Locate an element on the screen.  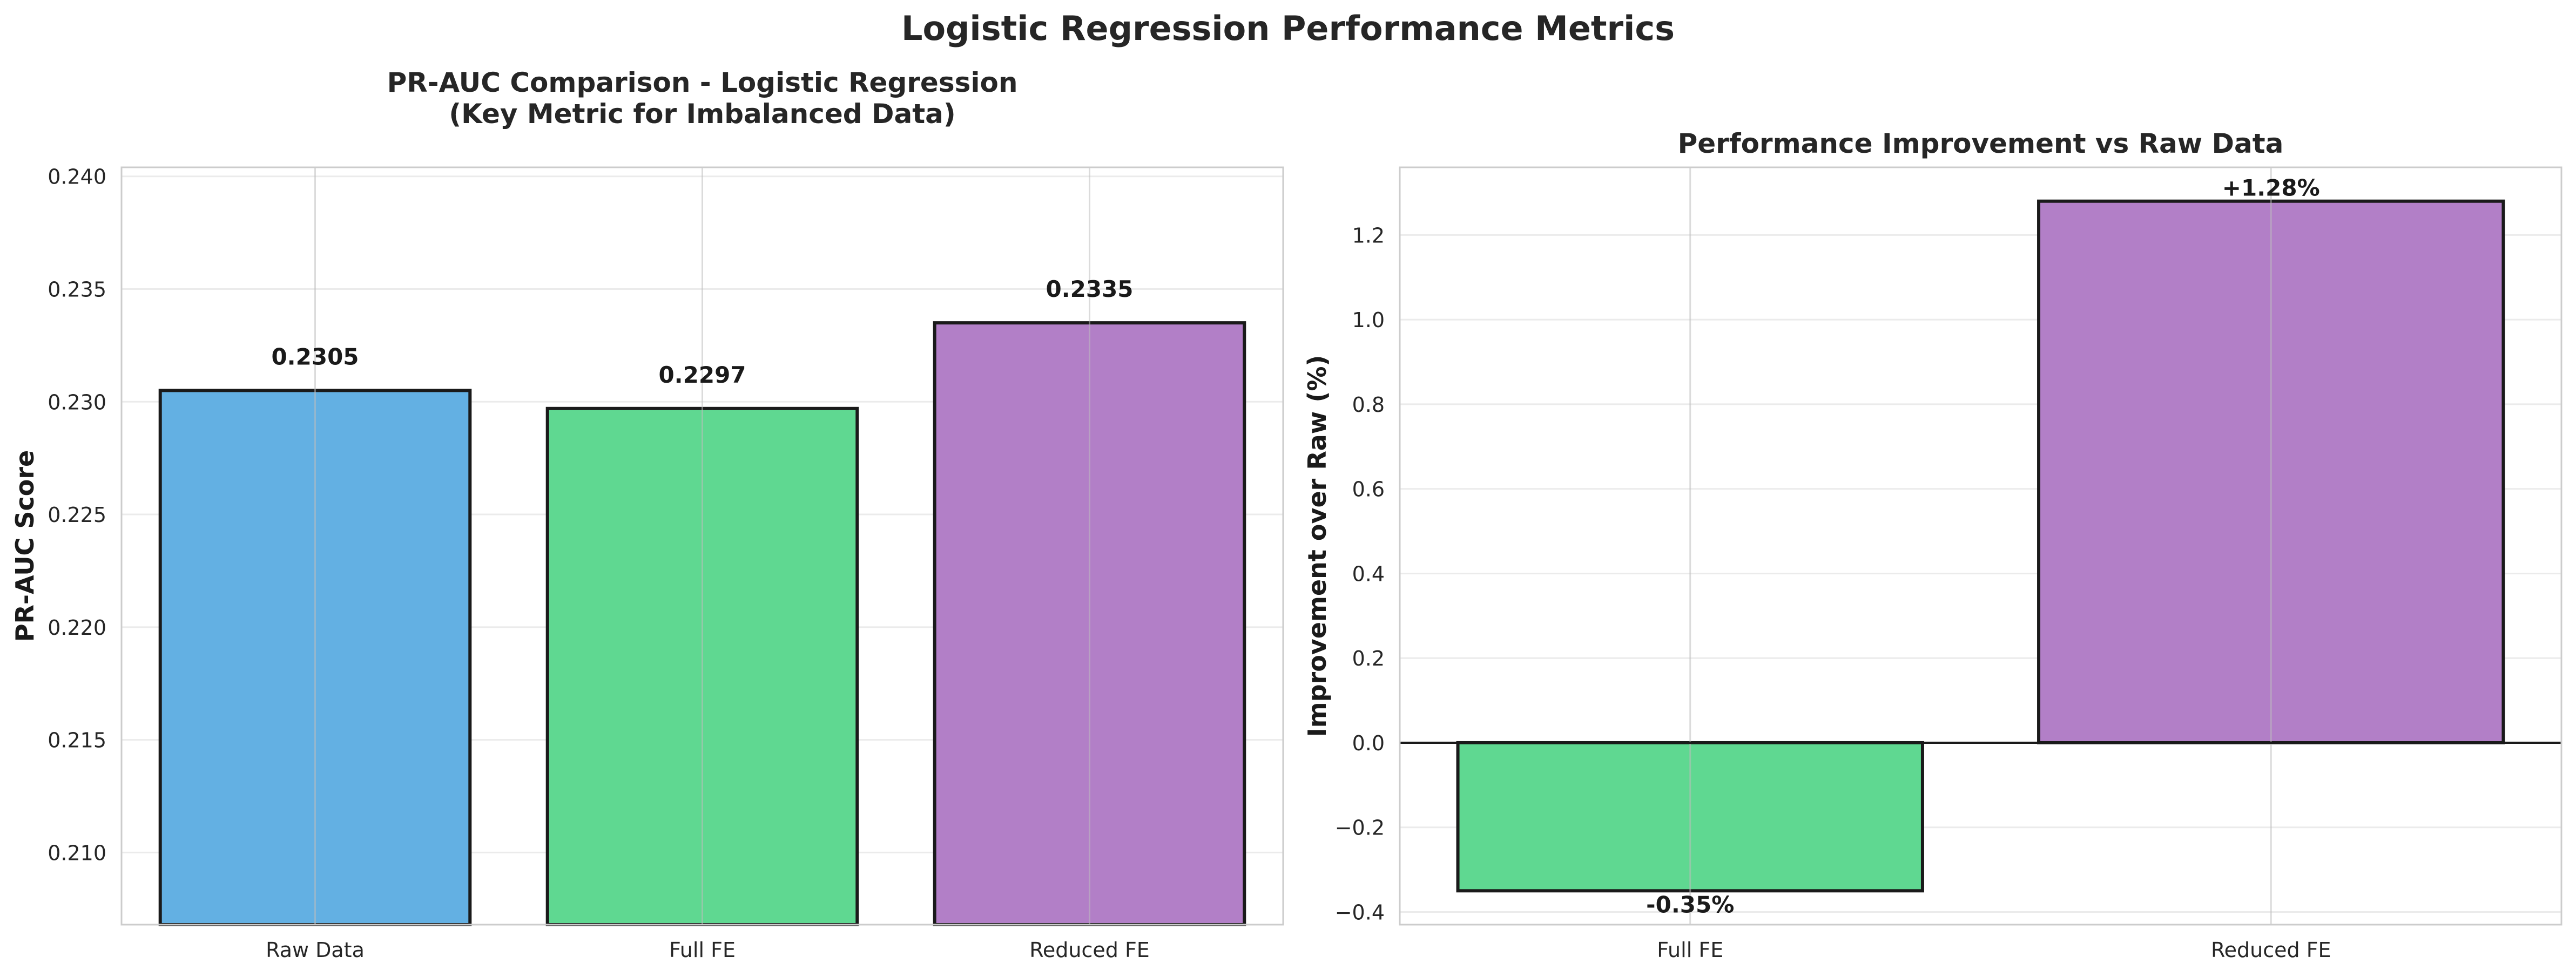
y-tick-label: 0.235 is located at coordinates (77, 289).